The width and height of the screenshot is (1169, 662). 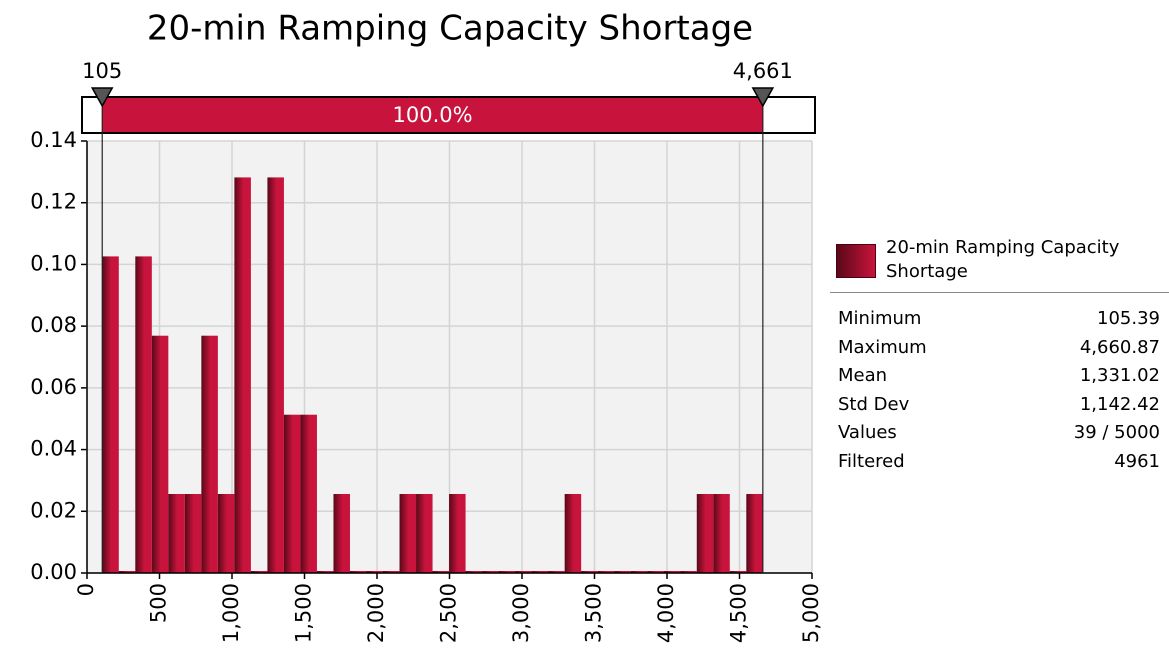 What do you see at coordinates (86, 589) in the screenshot?
I see `x-tick-label: 0` at bounding box center [86, 589].